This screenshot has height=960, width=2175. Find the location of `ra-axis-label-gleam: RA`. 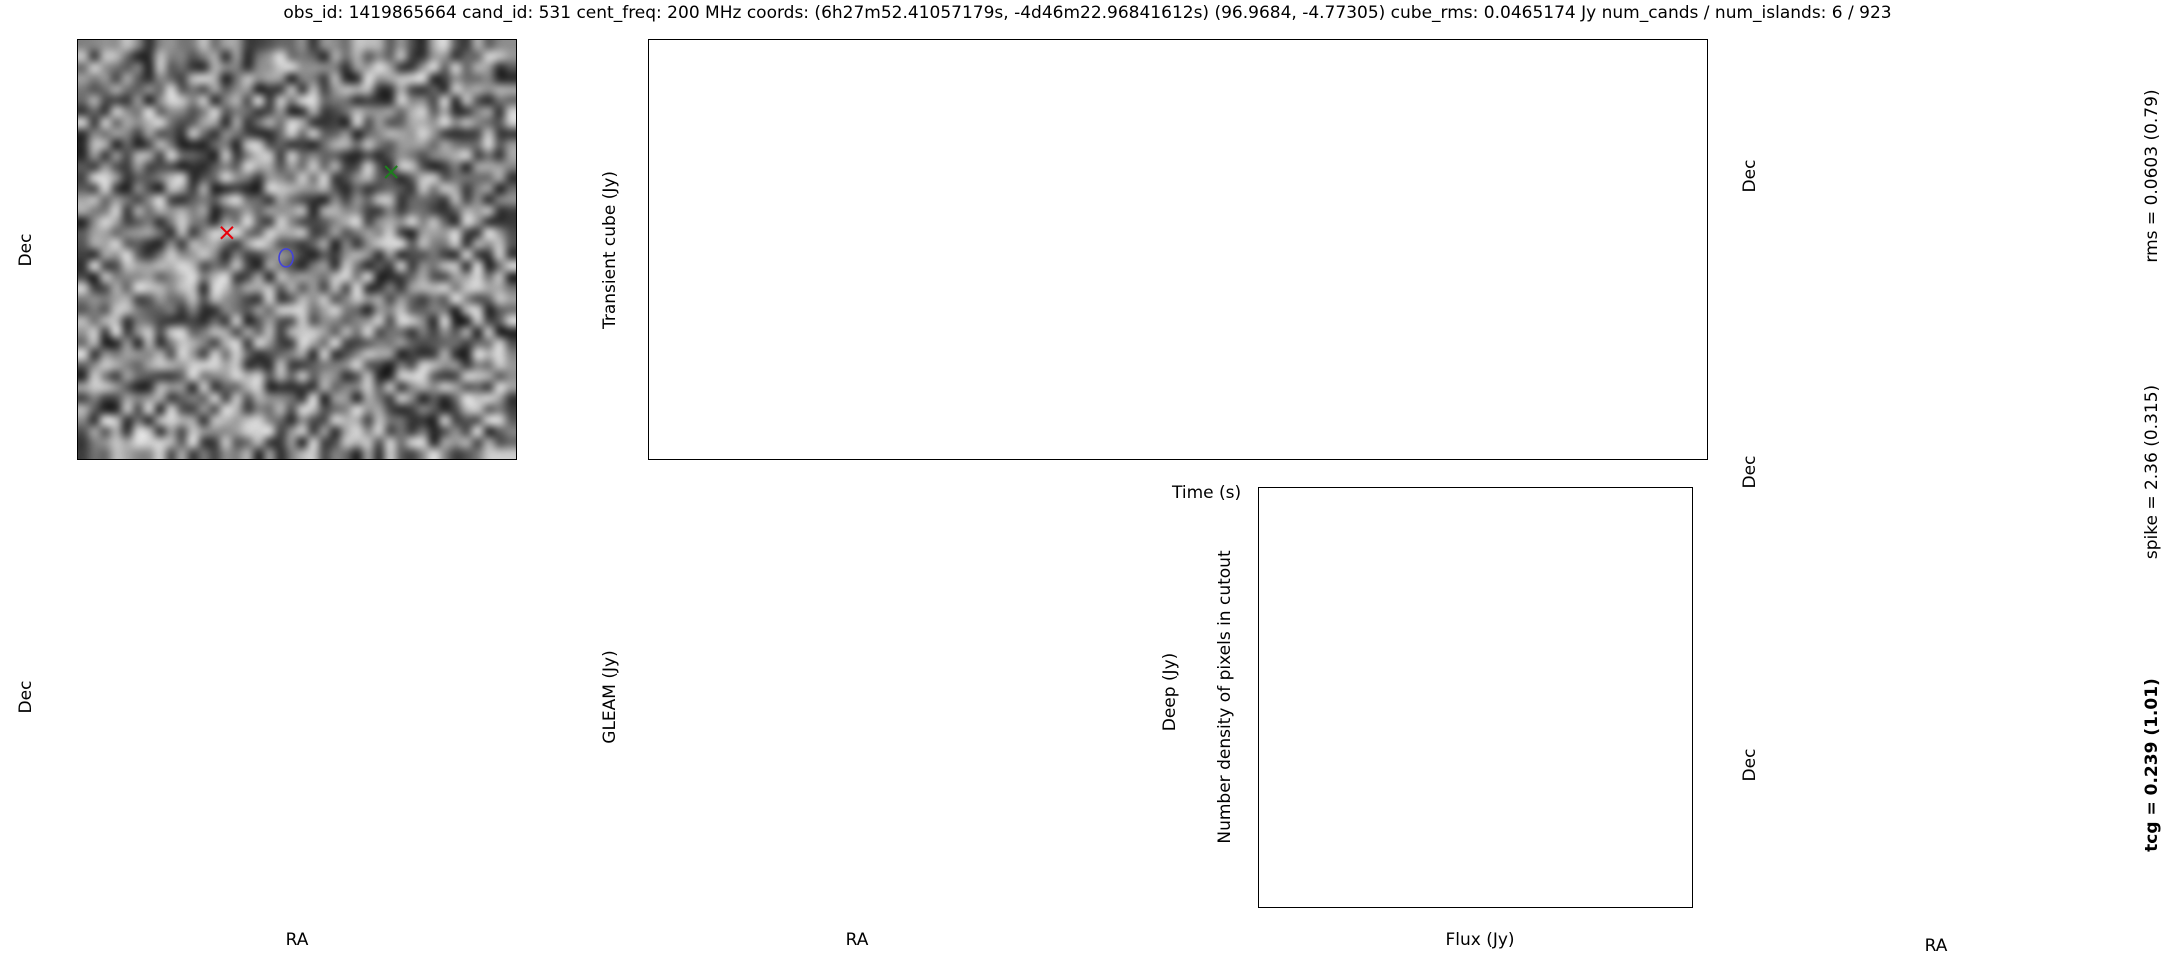

ra-axis-label-gleam: RA is located at coordinates (297, 940).